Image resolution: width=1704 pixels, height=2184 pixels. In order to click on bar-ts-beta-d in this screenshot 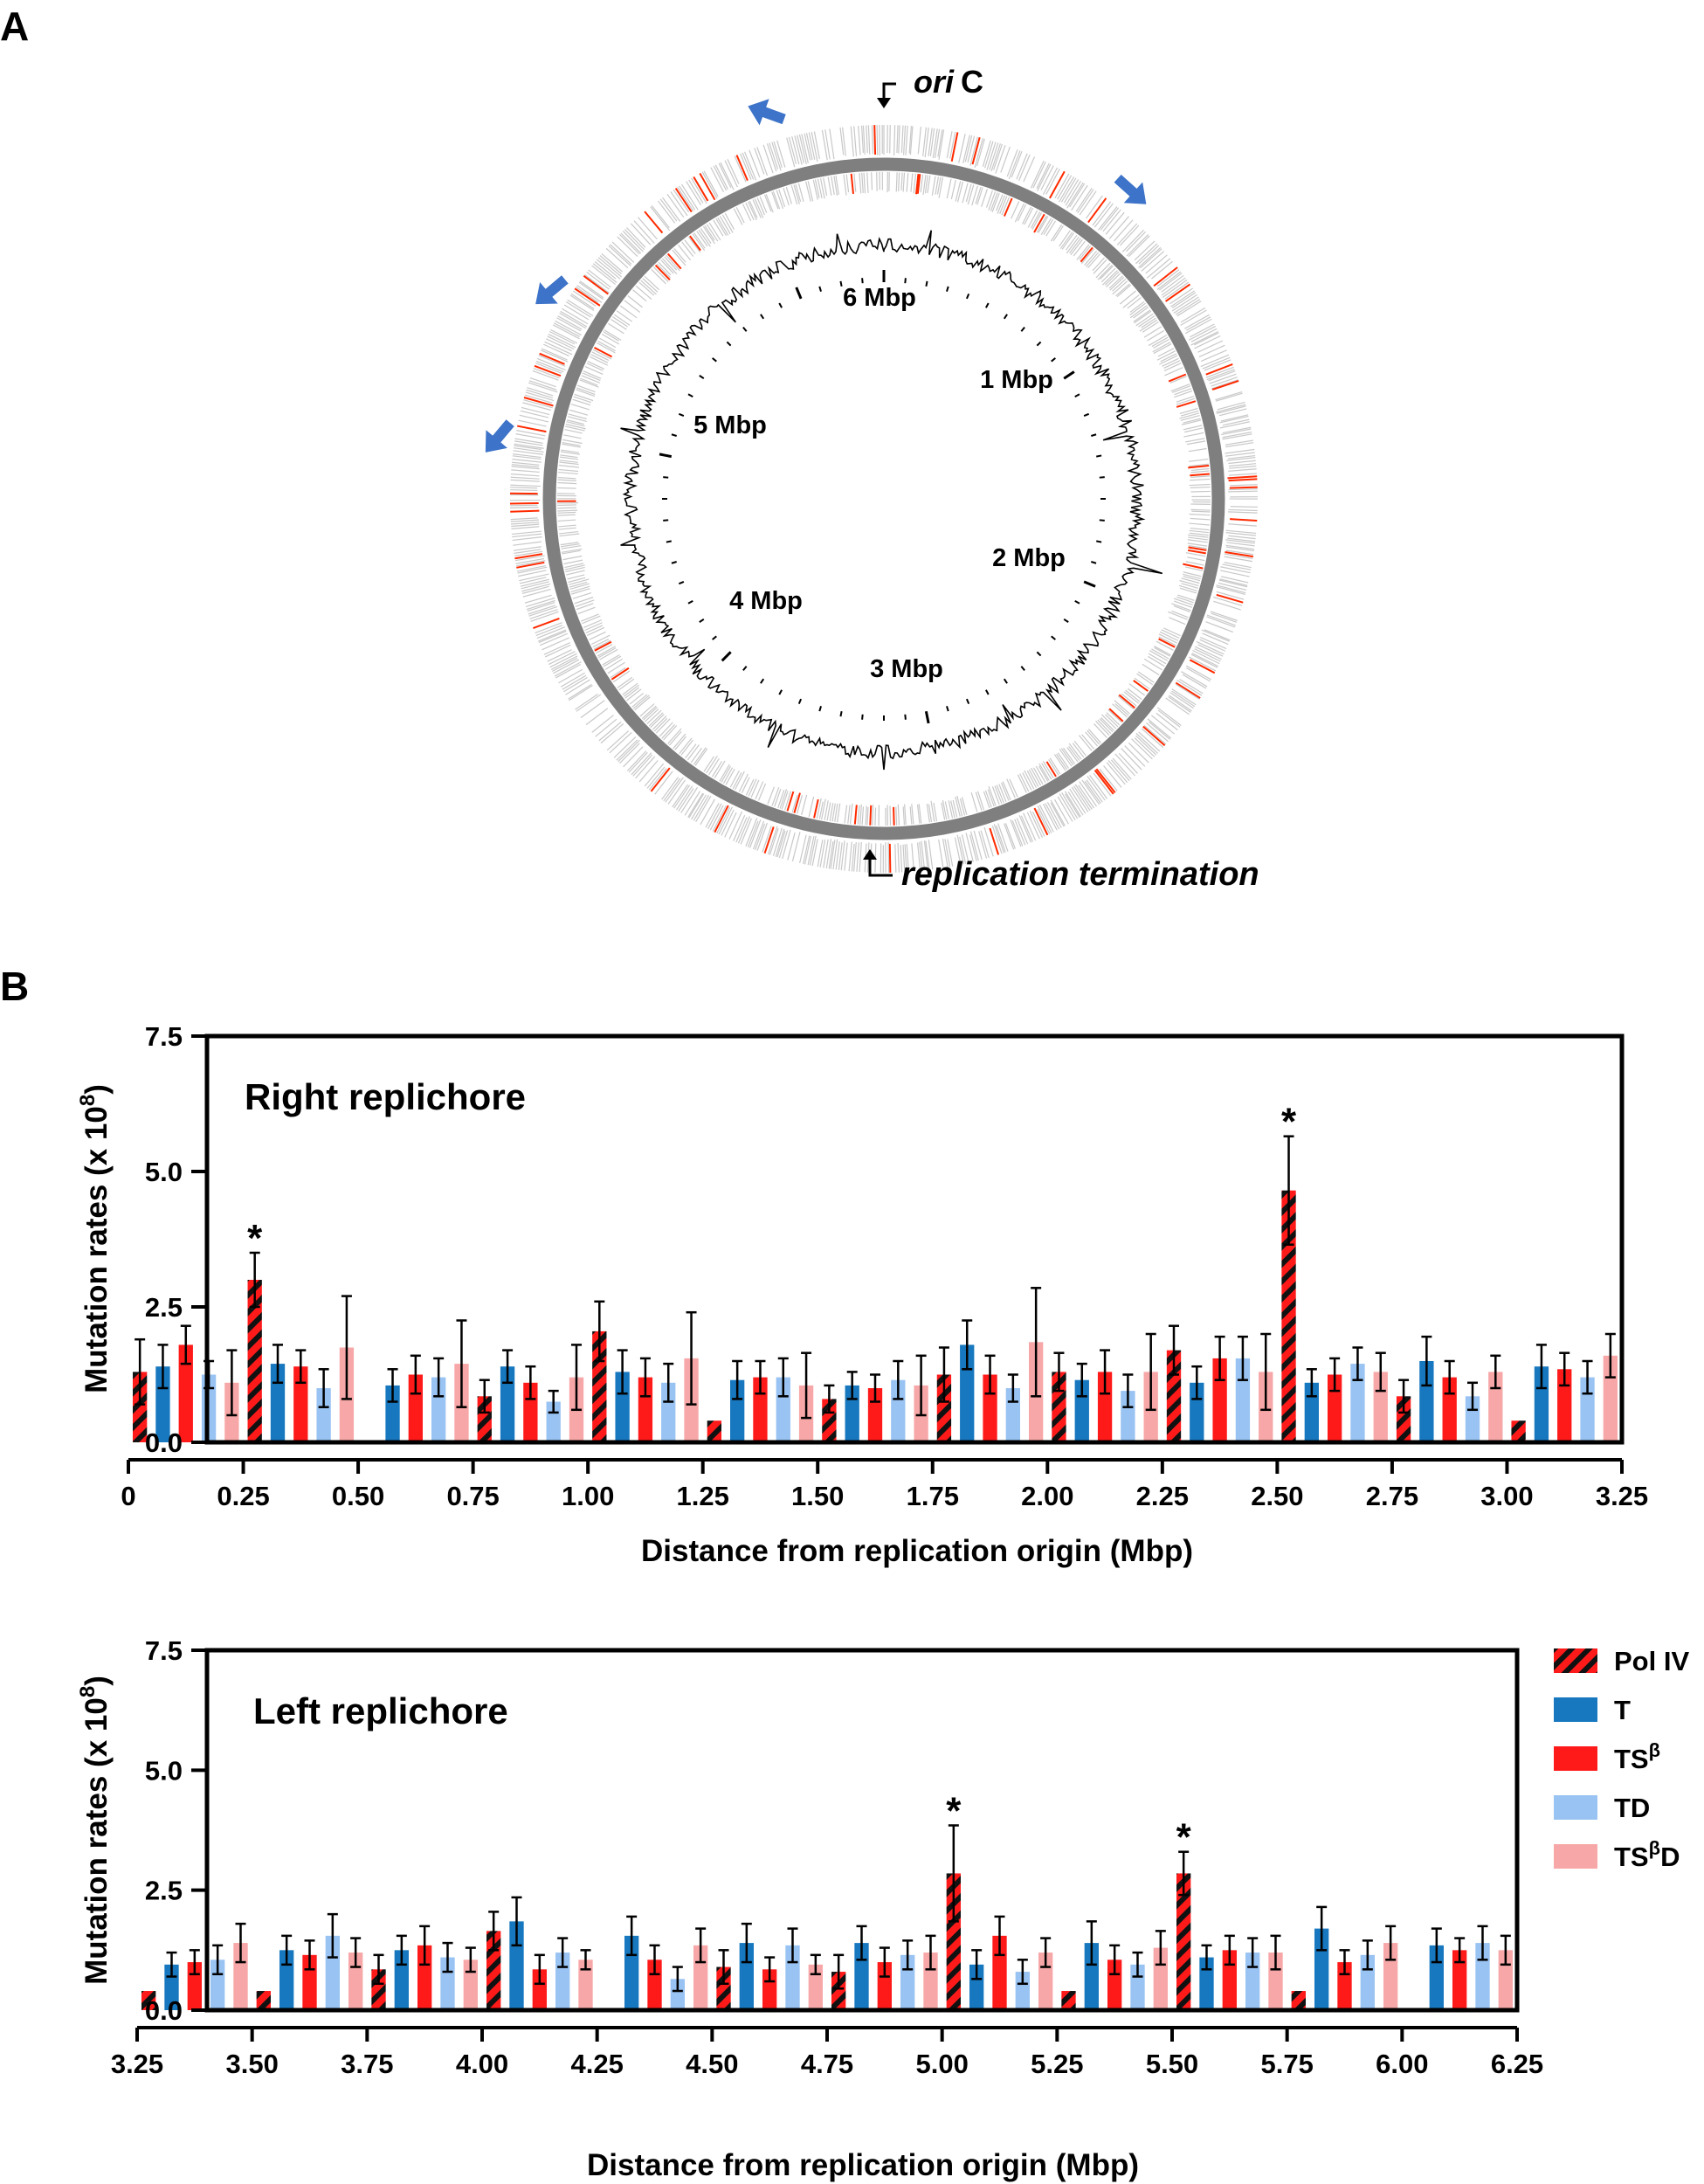, I will do `click(1160, 1978)`.